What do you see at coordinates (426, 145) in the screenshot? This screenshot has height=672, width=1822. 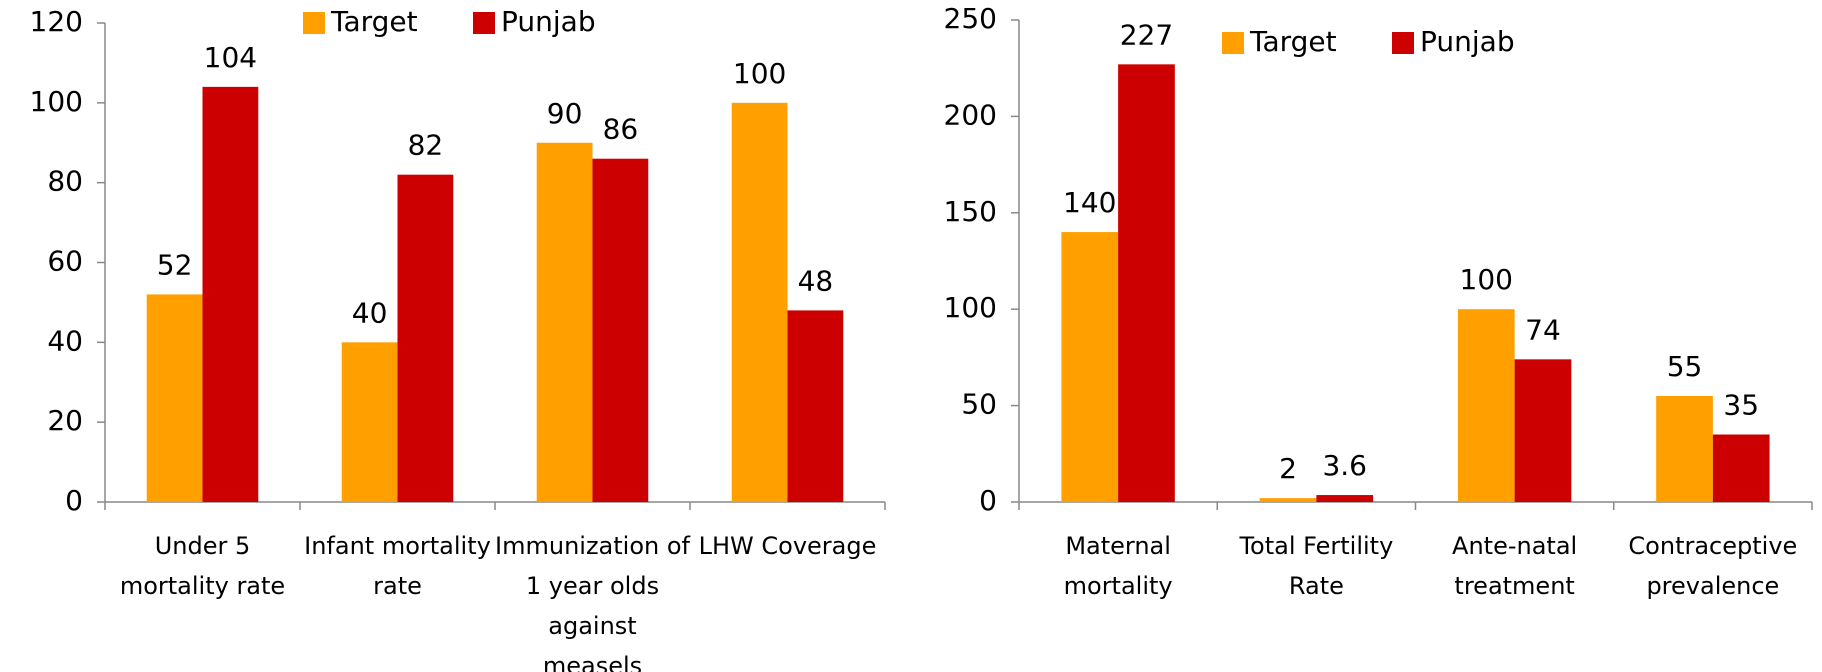 I see `value-label: 82` at bounding box center [426, 145].